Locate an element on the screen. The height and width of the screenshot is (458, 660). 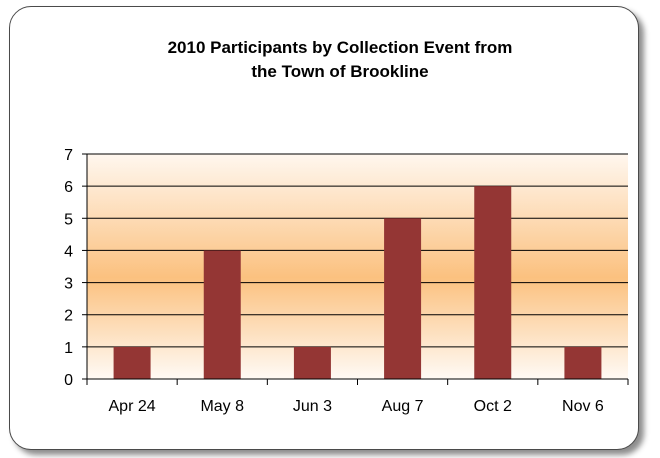
x-tick-label: Nov 6 is located at coordinates (583, 406).